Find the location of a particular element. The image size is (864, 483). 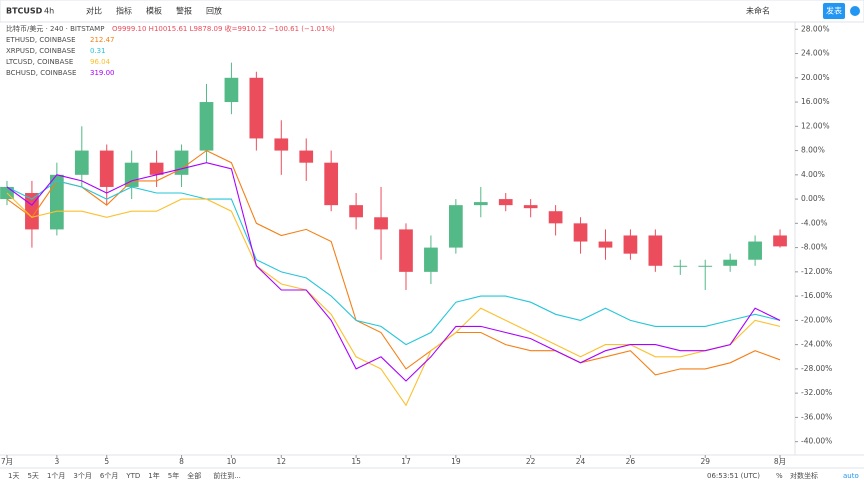

range-button: 全部 is located at coordinates (194, 475).